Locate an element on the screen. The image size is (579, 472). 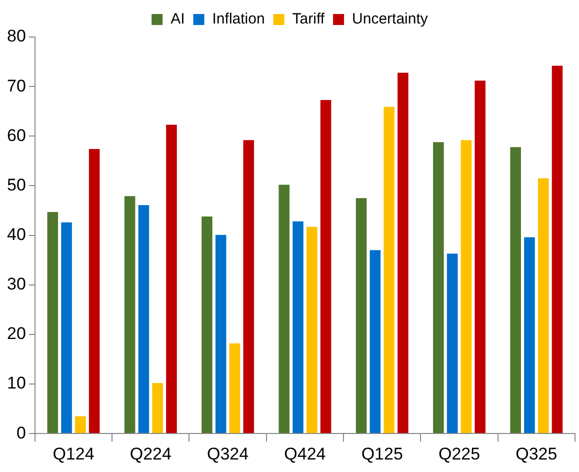
y-tick-label: 70 is located at coordinates (16, 86).